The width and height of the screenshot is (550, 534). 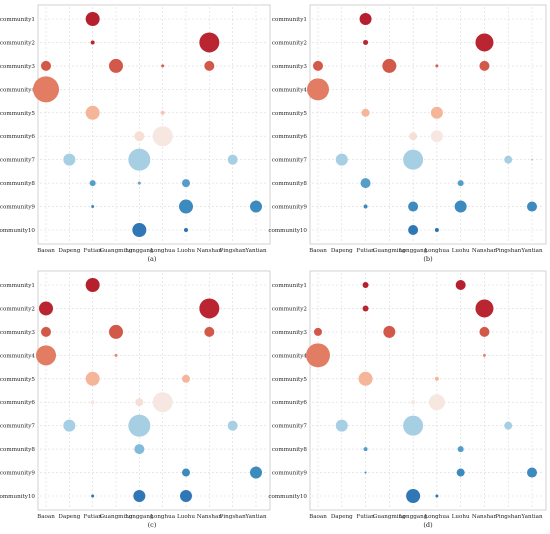 What do you see at coordinates (413, 251) in the screenshot?
I see `x-tick-label: Longgang` at bounding box center [413, 251].